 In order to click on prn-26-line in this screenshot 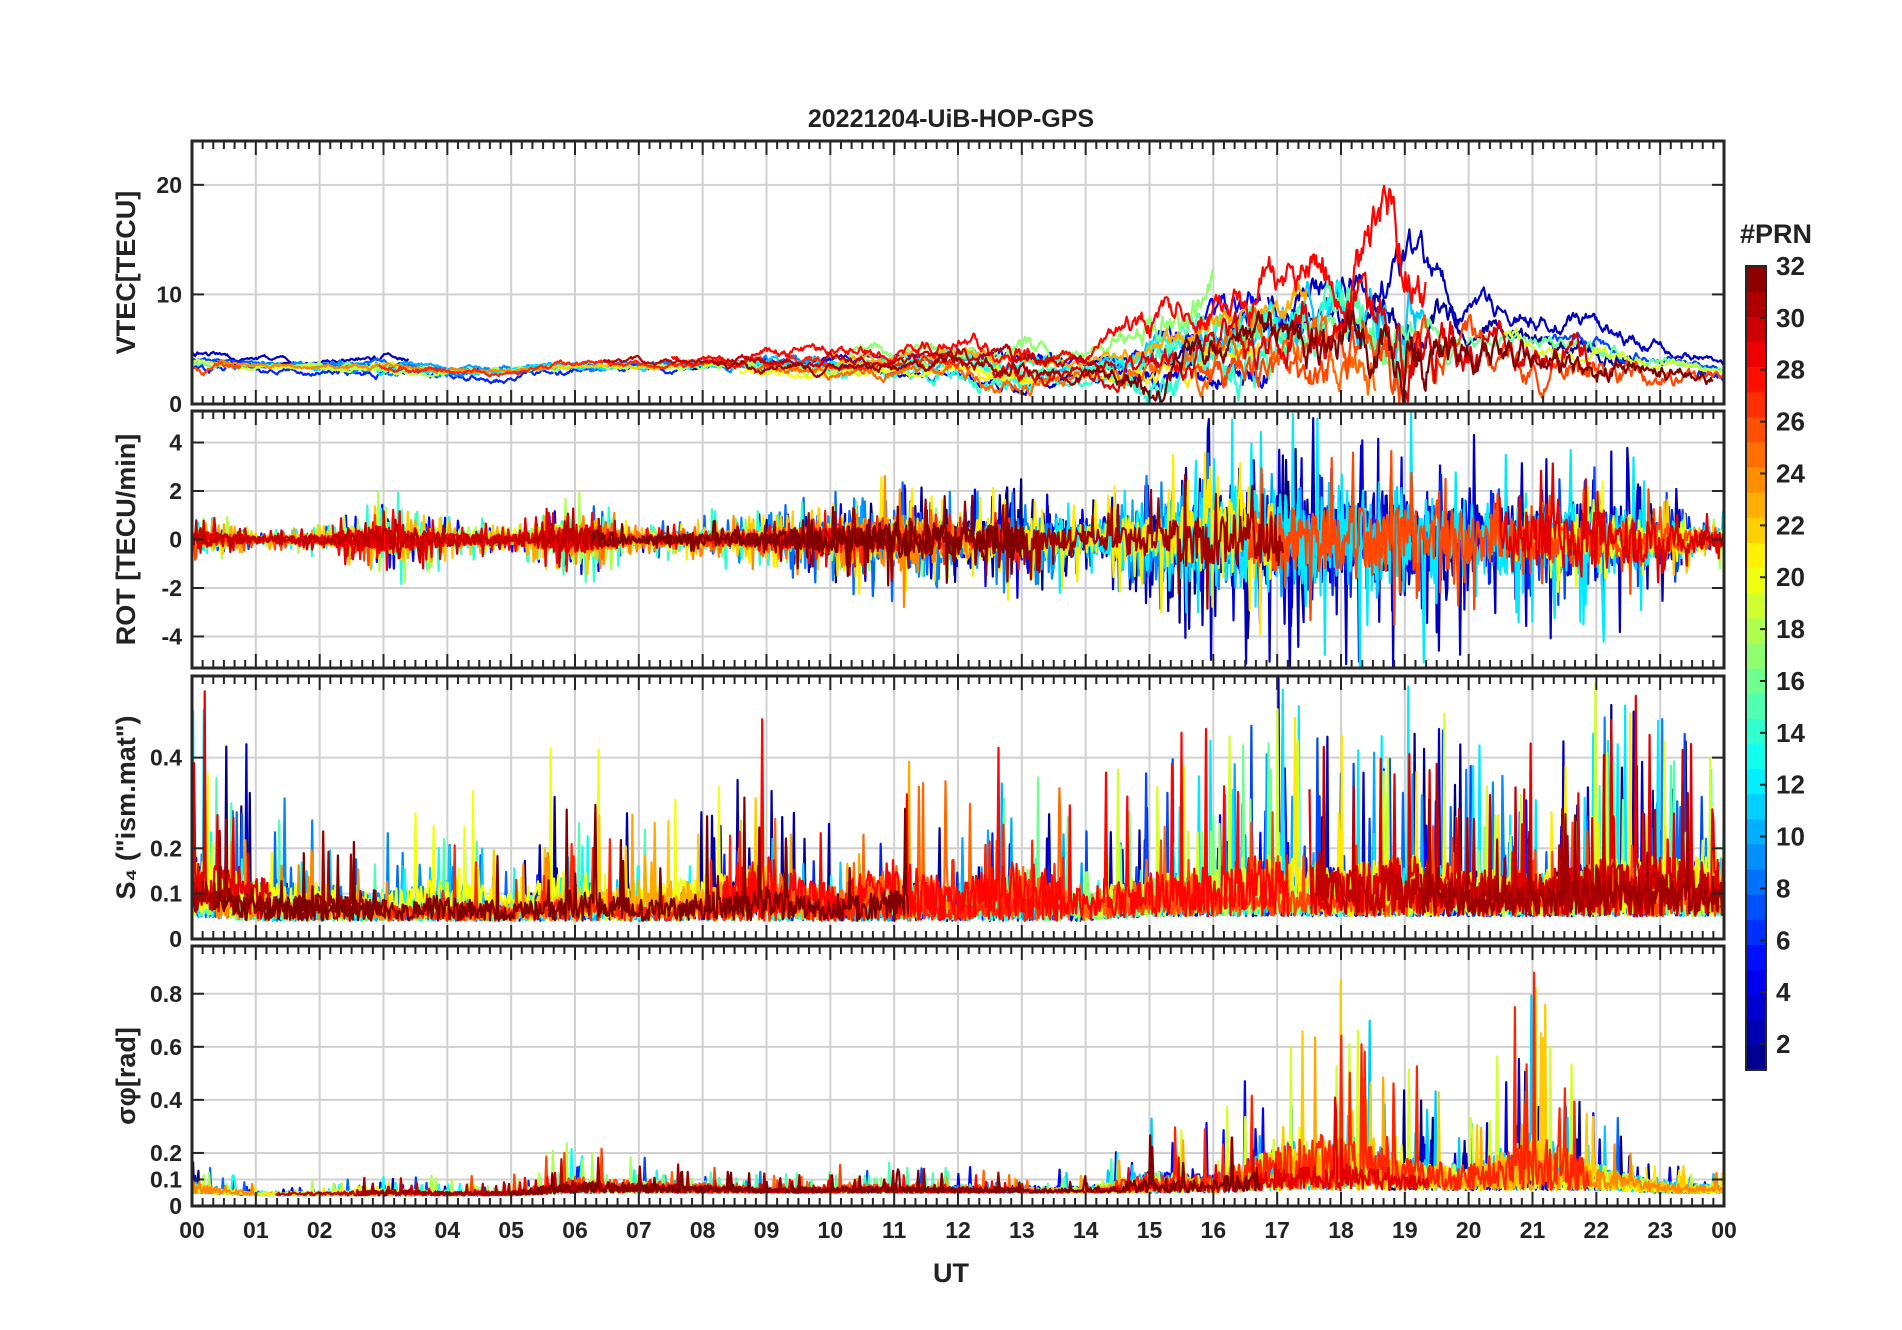, I will do `click(217, 369)`.